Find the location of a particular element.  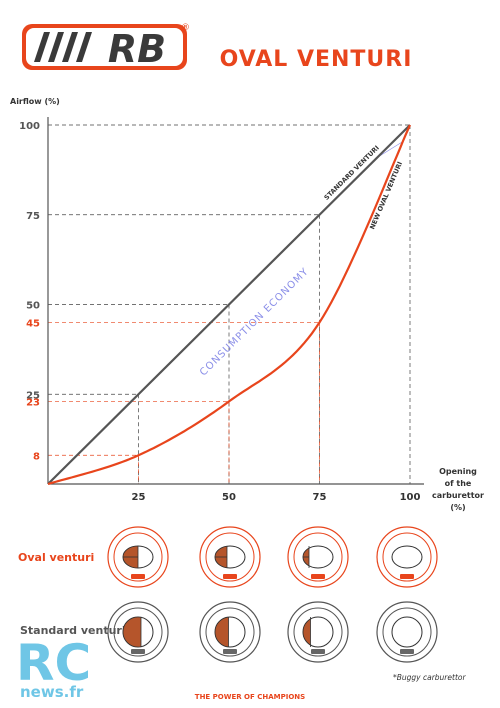

standard-venturi-label: STANDARD VENTURI is located at coordinates (352, 173).